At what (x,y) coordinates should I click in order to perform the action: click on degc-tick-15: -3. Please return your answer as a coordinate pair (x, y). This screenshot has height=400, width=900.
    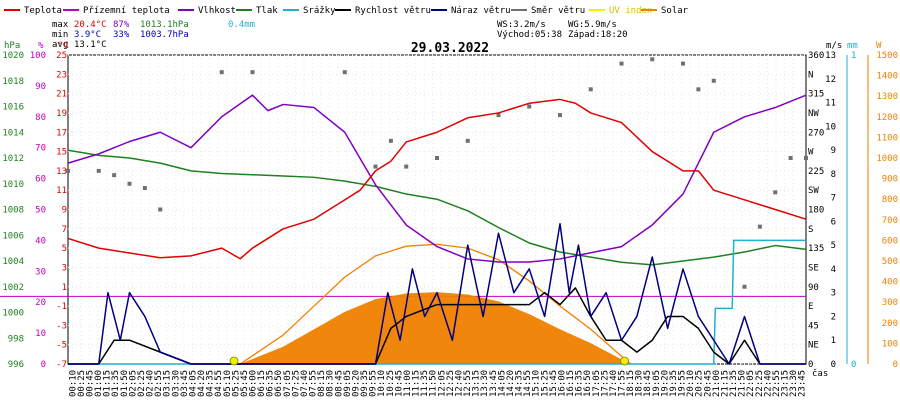
    Looking at the image, I should click on (61, 326).